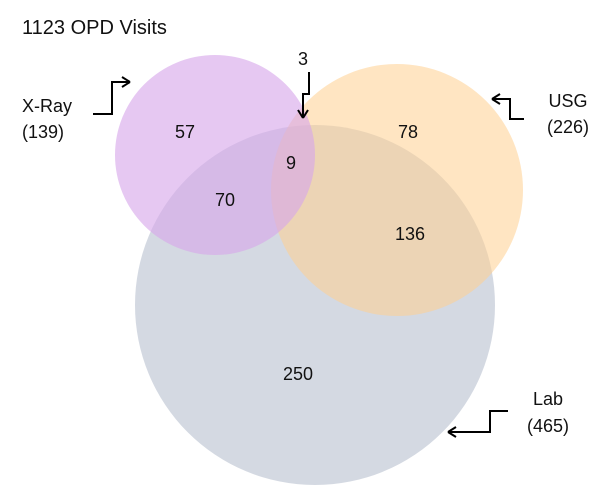 This screenshot has width=616, height=489. What do you see at coordinates (303, 95) in the screenshot?
I see `intersection-arrow-icon` at bounding box center [303, 95].